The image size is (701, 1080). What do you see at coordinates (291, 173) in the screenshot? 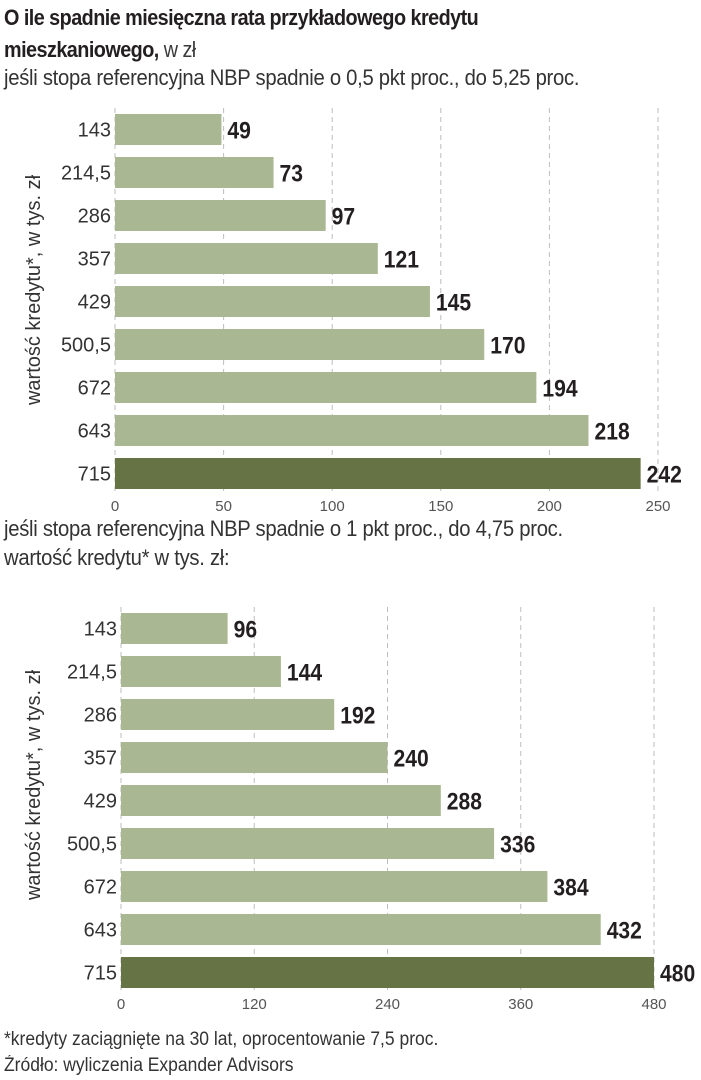
I see `value-label: 73` at bounding box center [291, 173].